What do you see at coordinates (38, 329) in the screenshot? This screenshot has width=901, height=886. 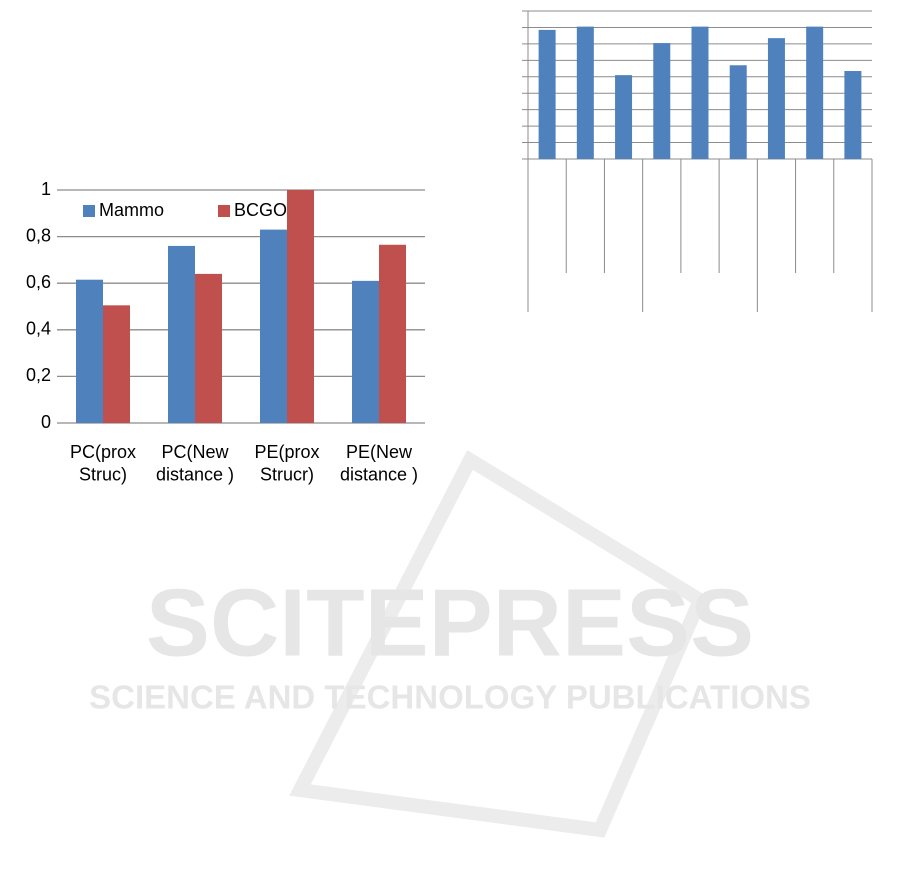 I see `y-tick-label: 0,4` at bounding box center [38, 329].